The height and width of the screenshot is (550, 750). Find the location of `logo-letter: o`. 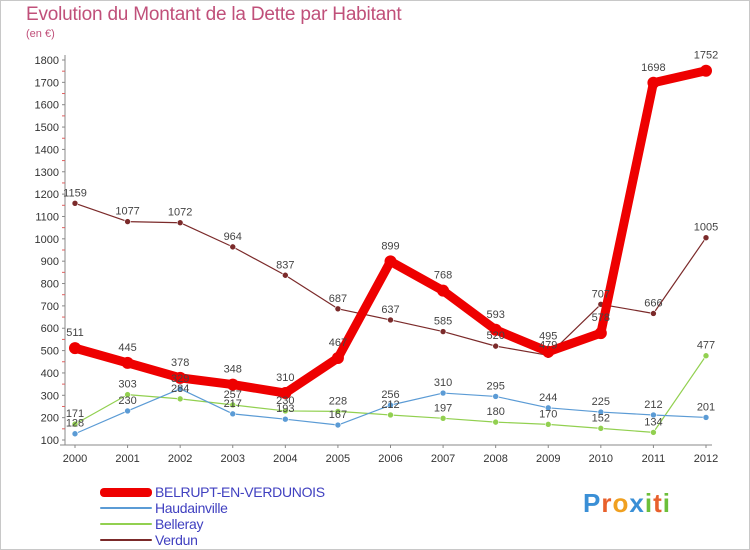

logo-letter: o is located at coordinates (621, 503).